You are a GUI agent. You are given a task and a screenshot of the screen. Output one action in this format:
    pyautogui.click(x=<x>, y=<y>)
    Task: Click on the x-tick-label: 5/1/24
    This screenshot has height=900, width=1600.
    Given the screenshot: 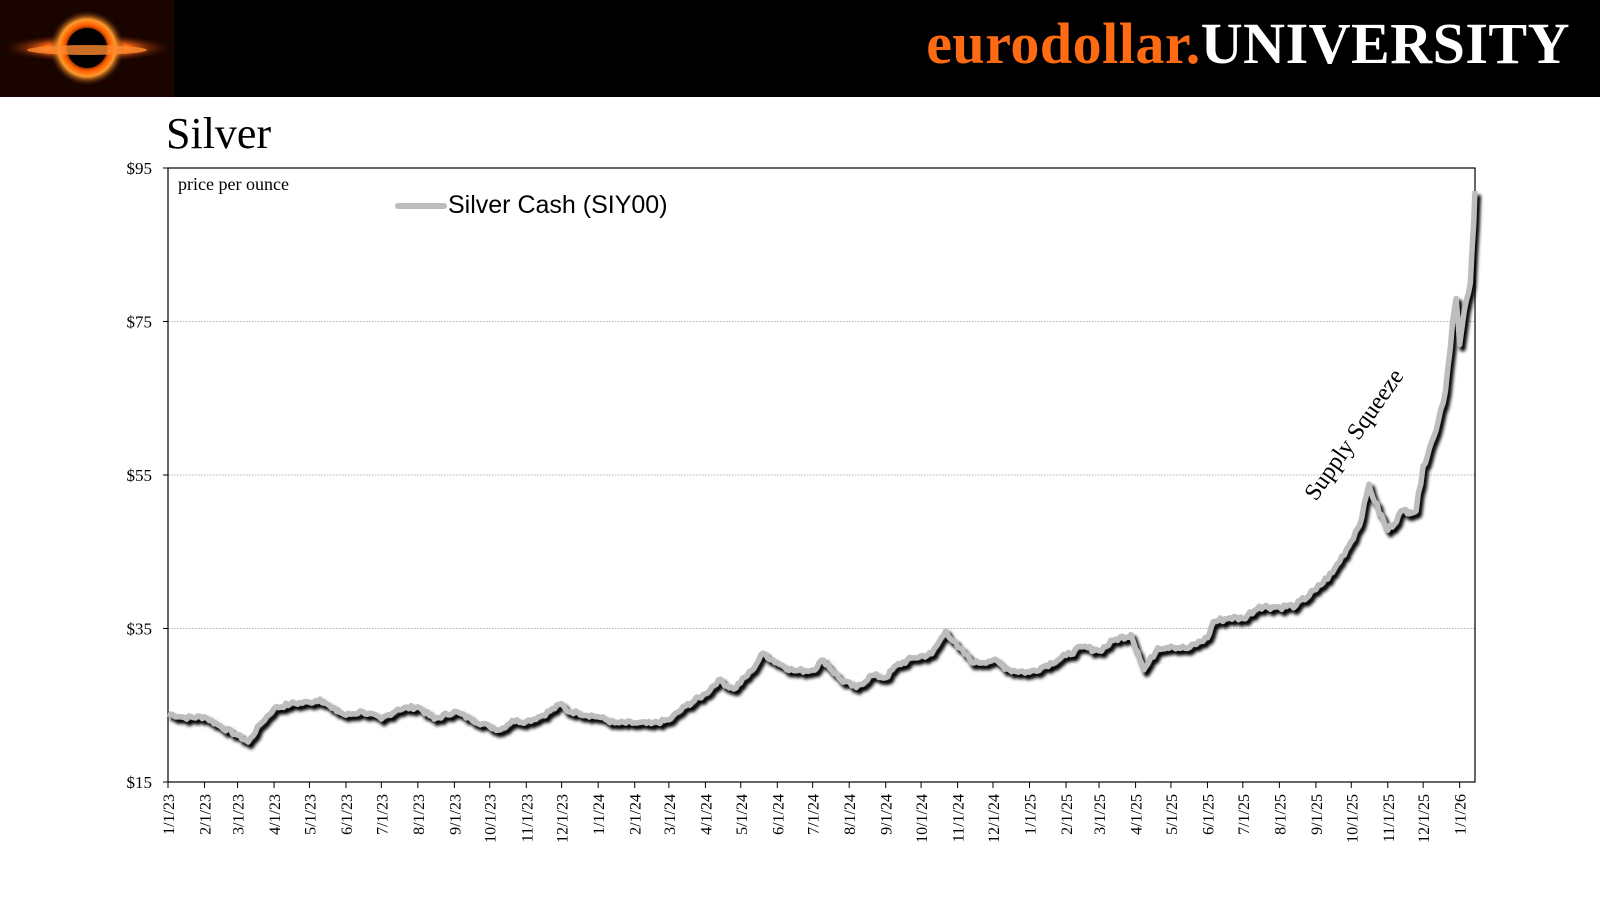 What is the action you would take?
    pyautogui.click(x=742, y=814)
    